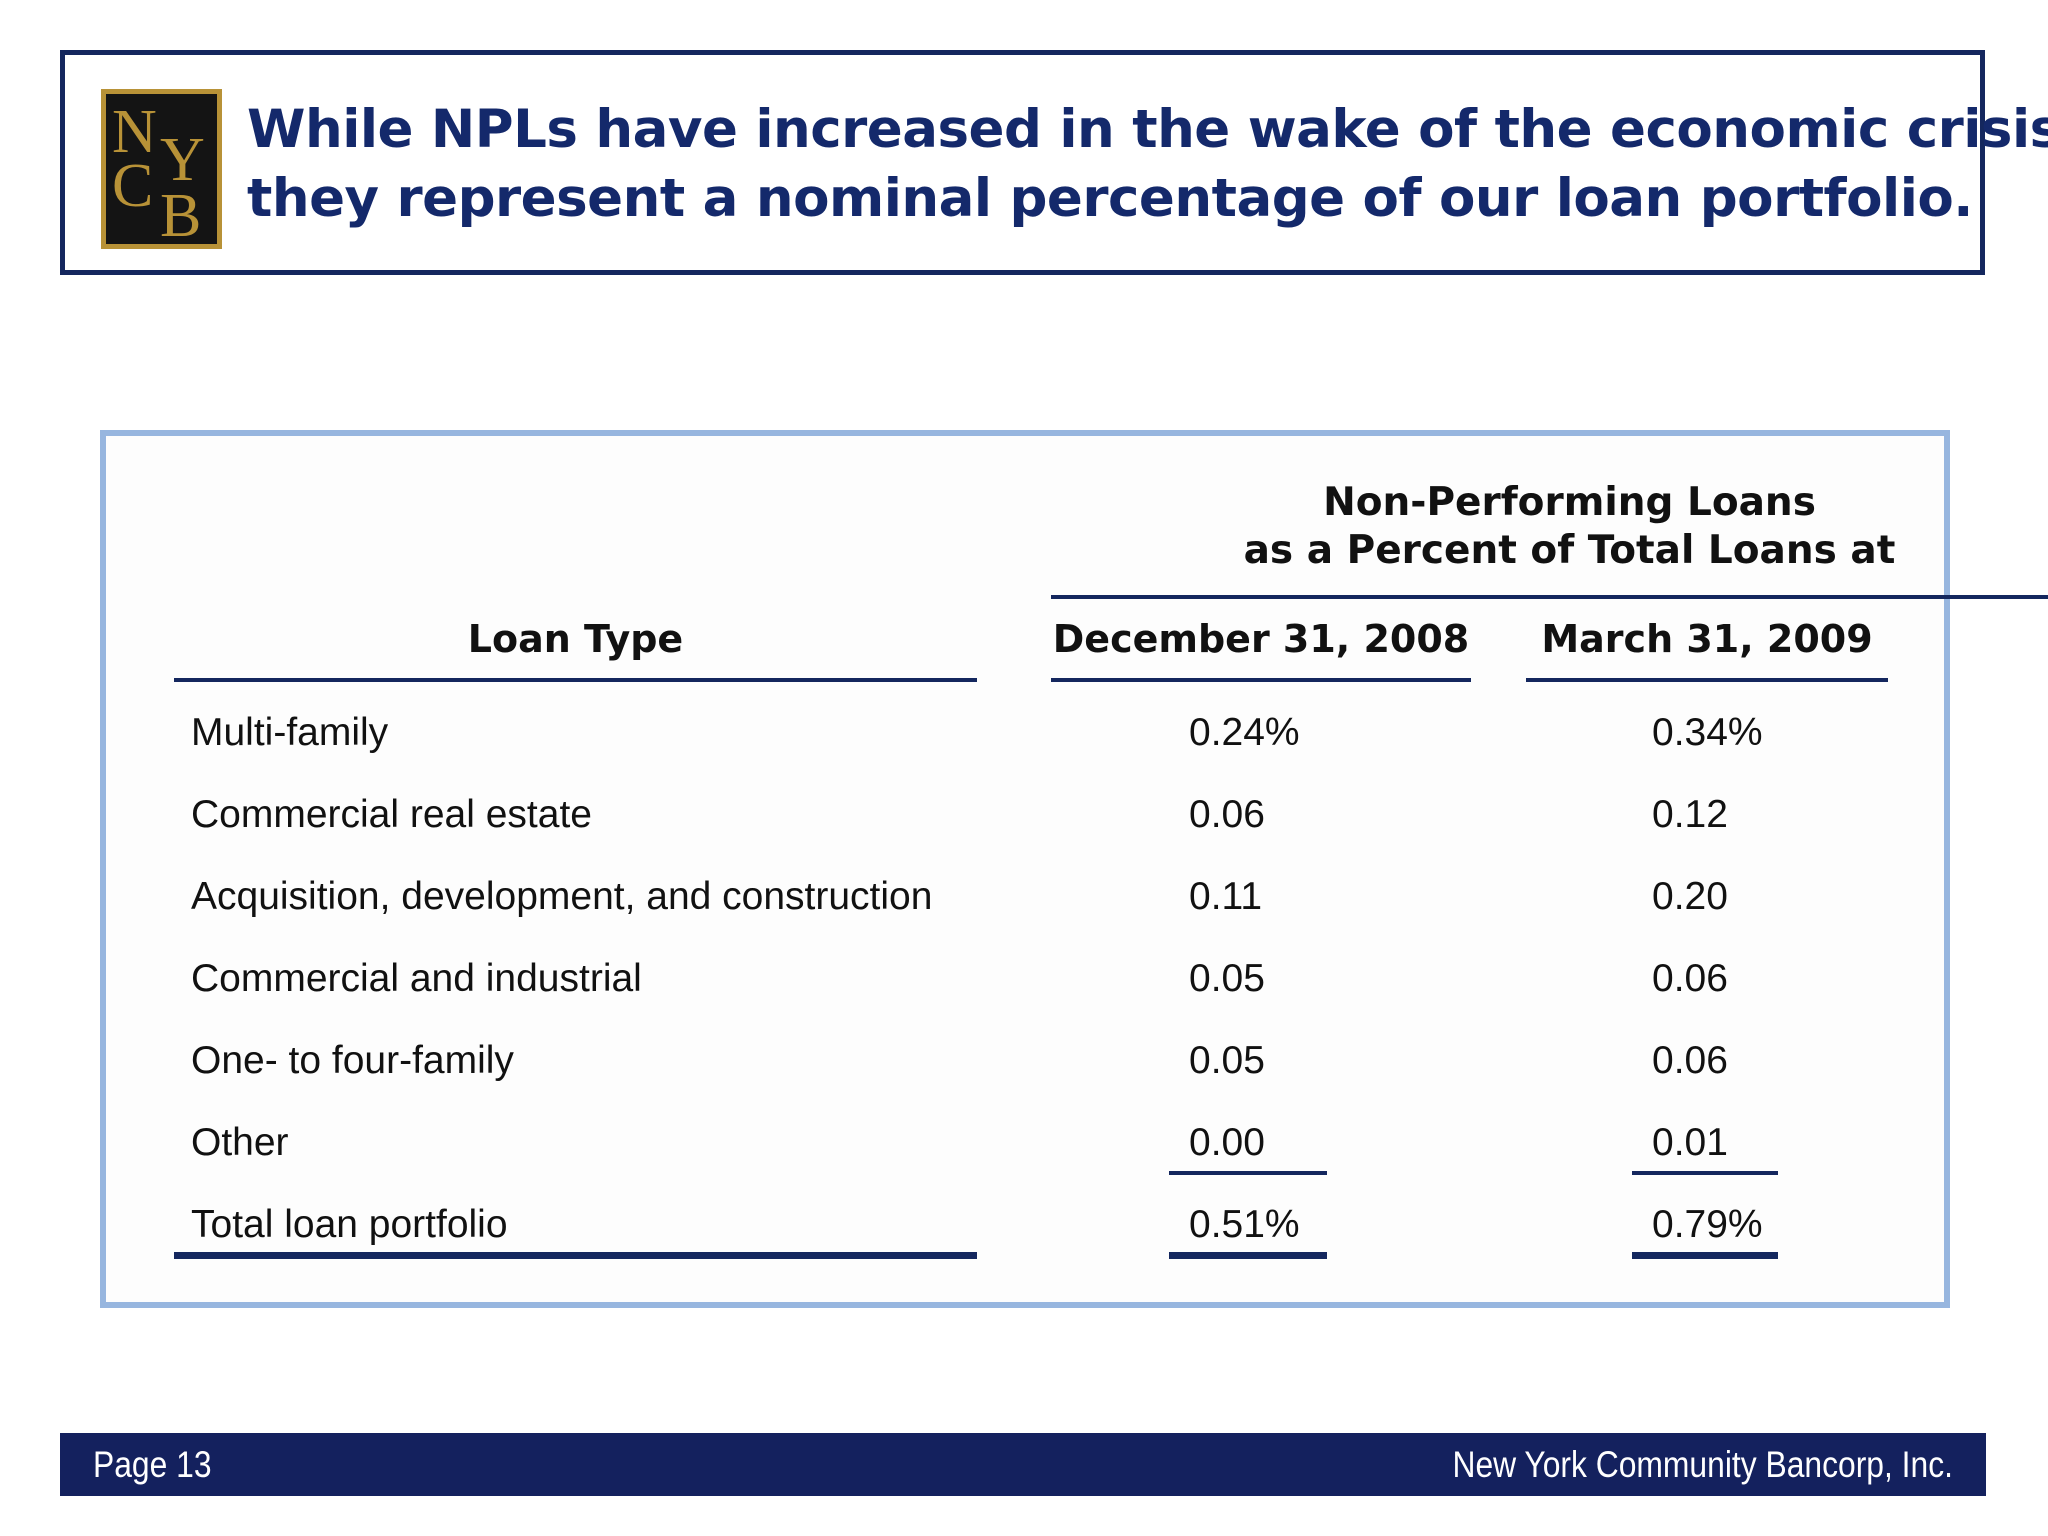 The height and width of the screenshot is (1536, 2048). What do you see at coordinates (1226, 896) in the screenshot?
I see `table-row-3-dec-2008: 0.11` at bounding box center [1226, 896].